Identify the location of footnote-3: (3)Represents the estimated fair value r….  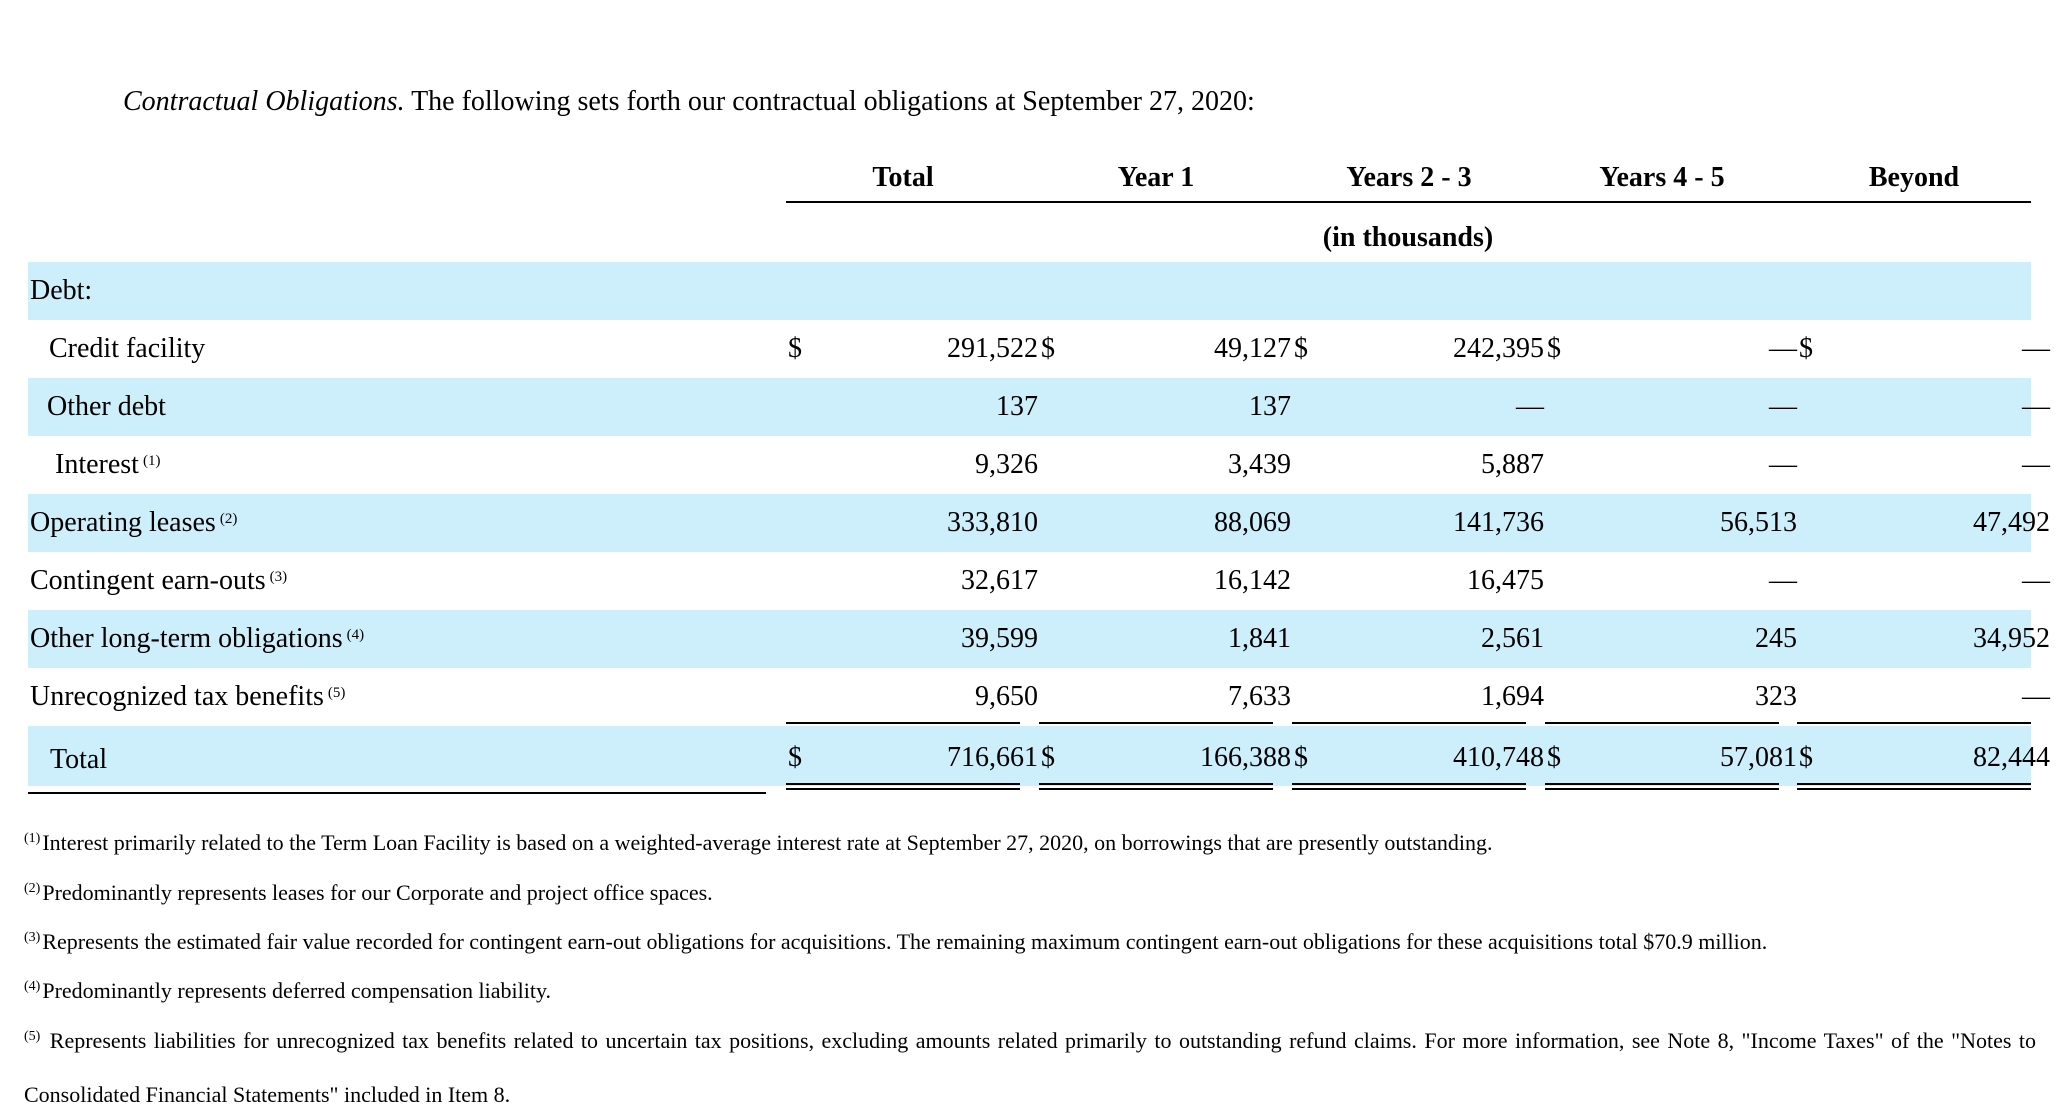
(895, 944).